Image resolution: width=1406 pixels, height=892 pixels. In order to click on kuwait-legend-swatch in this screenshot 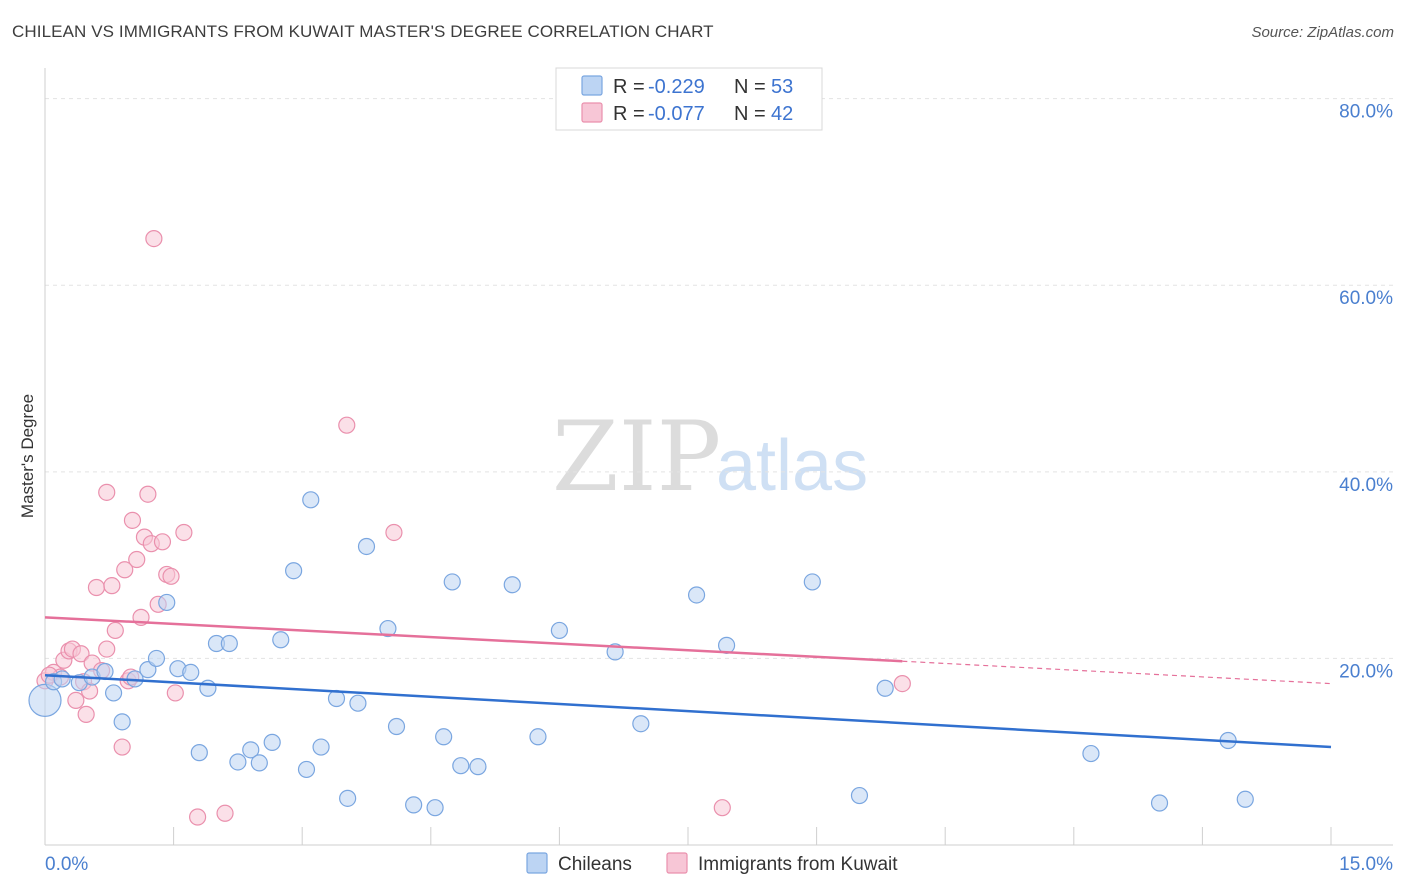, I will do `click(677, 863)`.